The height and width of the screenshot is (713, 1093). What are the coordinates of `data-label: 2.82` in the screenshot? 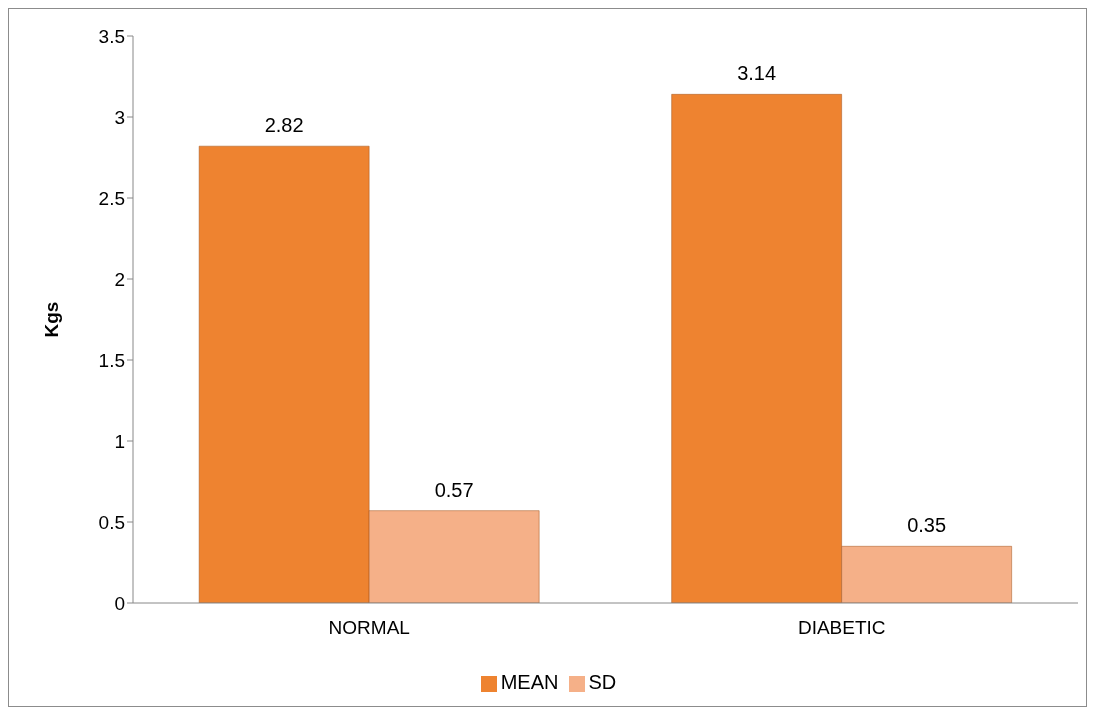 It's located at (284, 125).